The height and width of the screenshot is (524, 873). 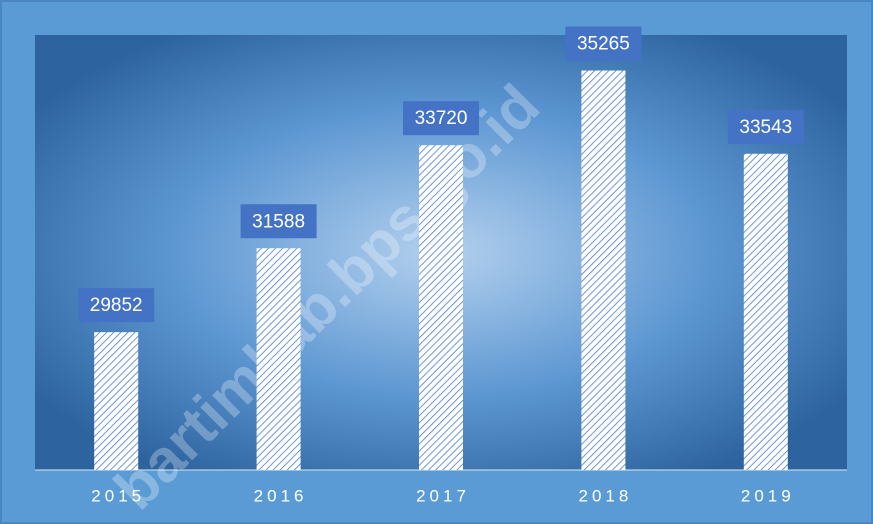 I want to click on x-tick-label: 2016, so click(x=281, y=495).